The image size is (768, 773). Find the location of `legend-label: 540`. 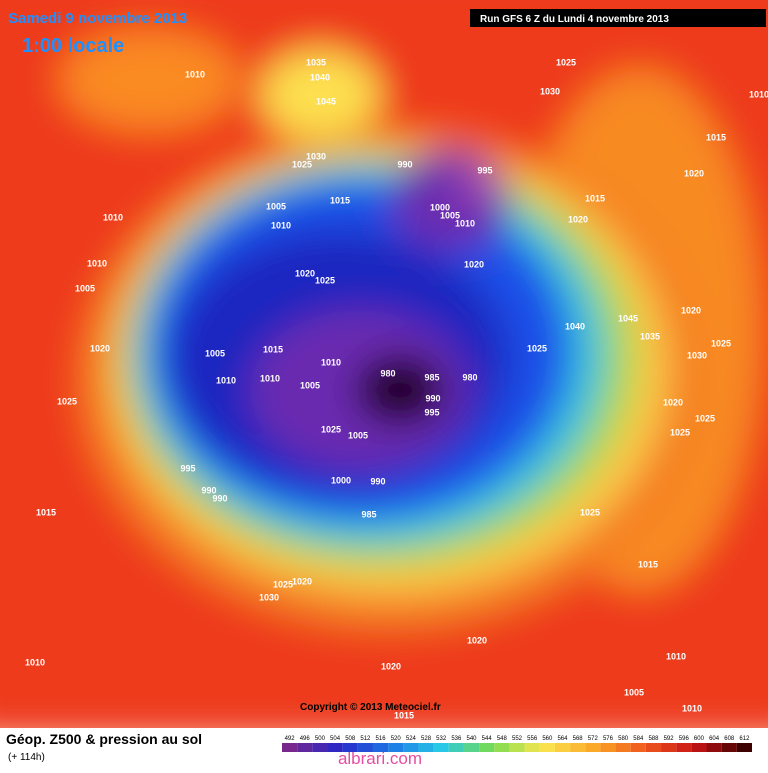

legend-label: 540 is located at coordinates (472, 739).